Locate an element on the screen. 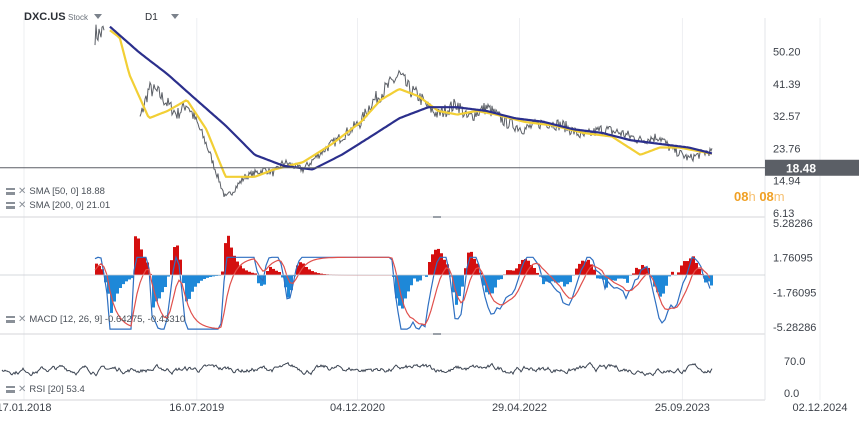 Image resolution: width=859 pixels, height=427 pixels. indicator-macd: ✕ MACD [12, 26, 9] -0.64275, -0.43310 is located at coordinates (95, 319).